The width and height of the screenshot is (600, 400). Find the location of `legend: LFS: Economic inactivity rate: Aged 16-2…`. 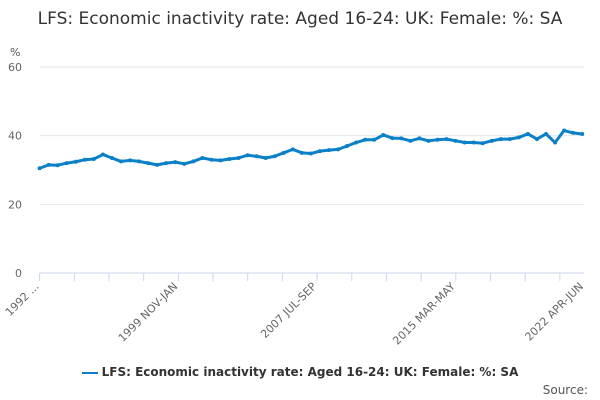

legend: LFS: Economic inactivity rate: Aged 16-2… is located at coordinates (300, 372).